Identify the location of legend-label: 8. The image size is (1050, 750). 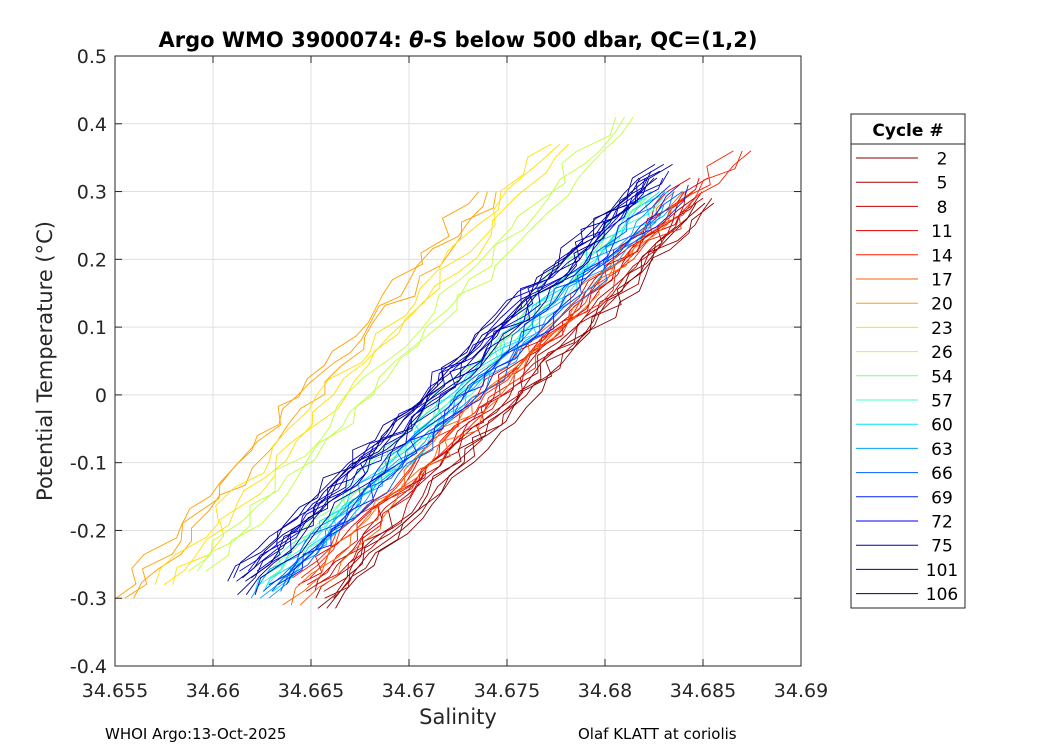
(942, 208).